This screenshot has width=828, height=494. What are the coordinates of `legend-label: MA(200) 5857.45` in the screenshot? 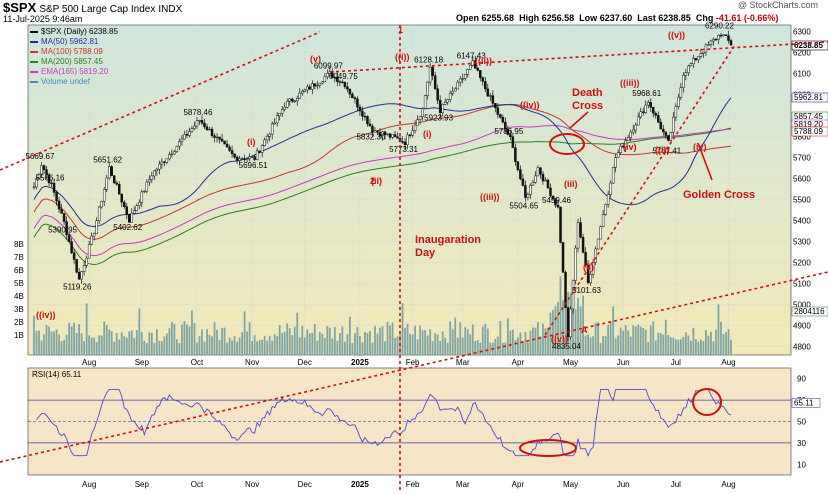 It's located at (72, 61).